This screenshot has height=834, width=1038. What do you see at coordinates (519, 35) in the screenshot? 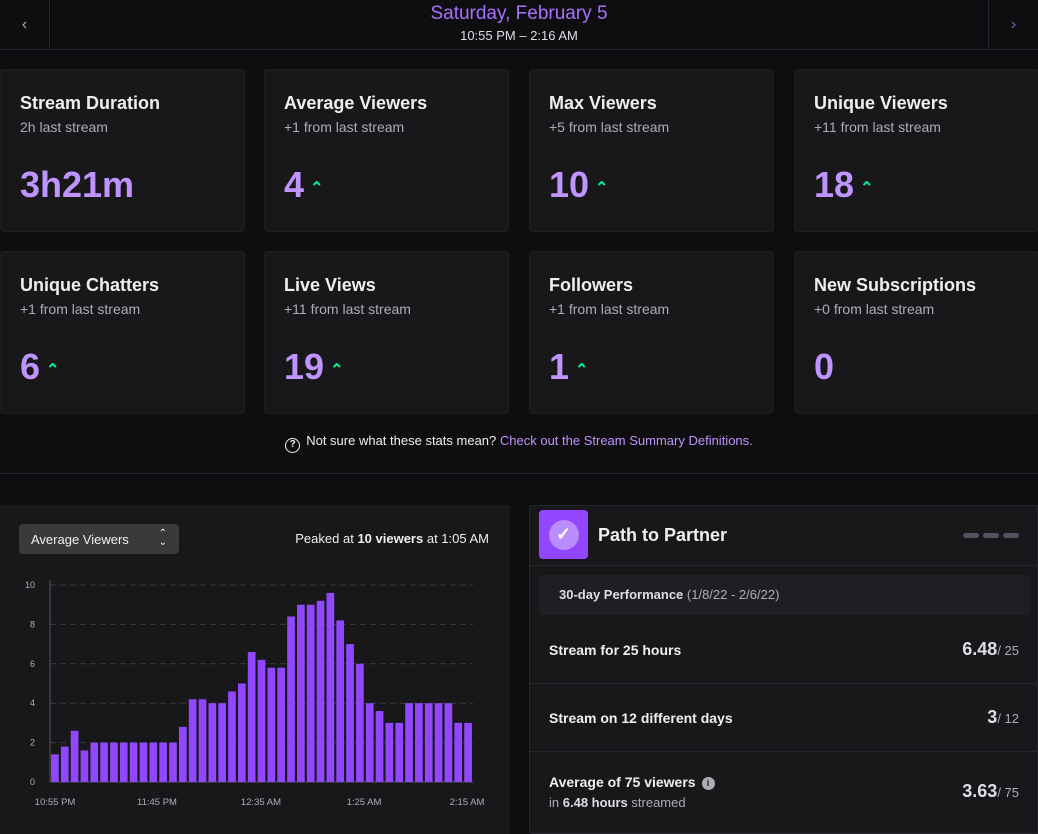
I see `stream-time-range: 10:55 PM – 2:16 AM` at bounding box center [519, 35].